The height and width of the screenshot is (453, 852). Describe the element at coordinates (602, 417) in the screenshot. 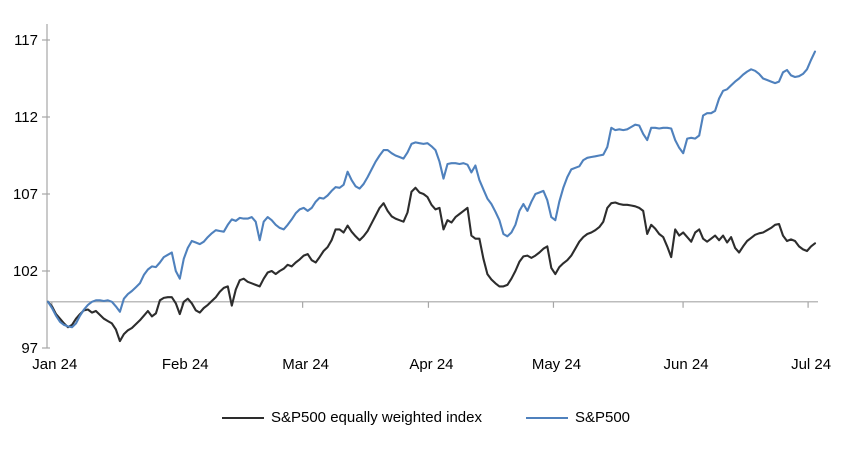

I see `legend-label: S&P500` at that location.